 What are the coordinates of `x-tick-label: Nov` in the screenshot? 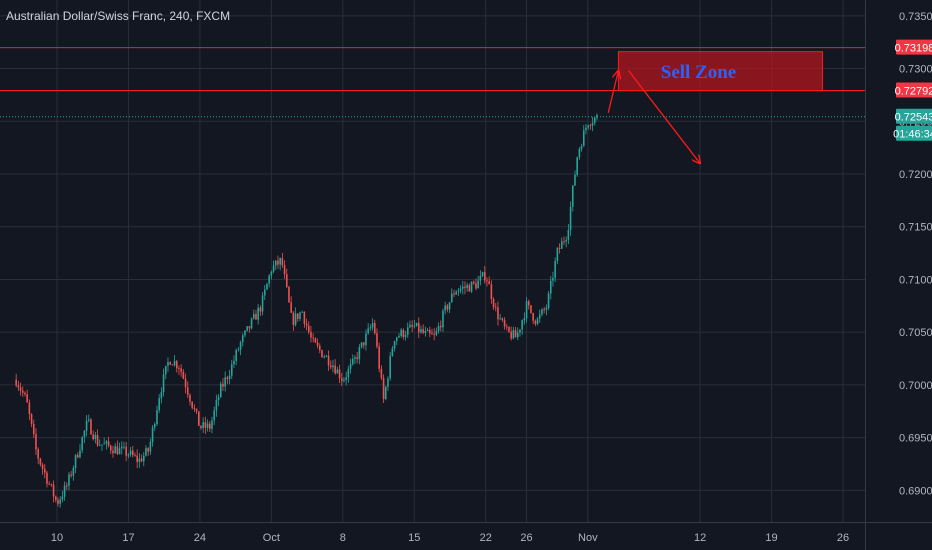 It's located at (588, 538).